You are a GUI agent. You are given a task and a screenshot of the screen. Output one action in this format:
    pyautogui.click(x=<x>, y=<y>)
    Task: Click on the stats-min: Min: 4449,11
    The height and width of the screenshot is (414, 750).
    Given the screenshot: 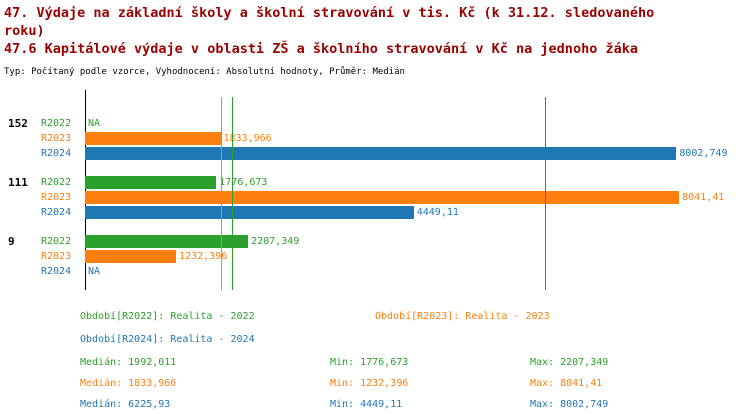 What is the action you would take?
    pyautogui.click(x=366, y=404)
    